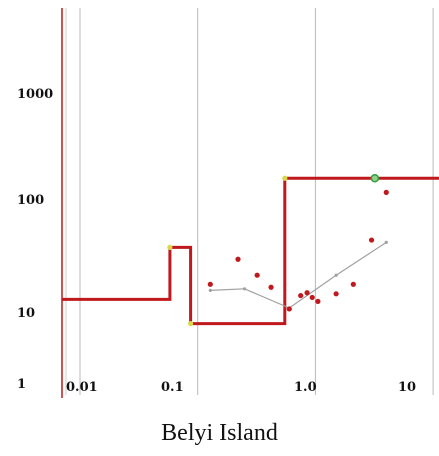 The width and height of the screenshot is (439, 456). What do you see at coordinates (298, 275) in the screenshot?
I see `trend-line` at bounding box center [298, 275].